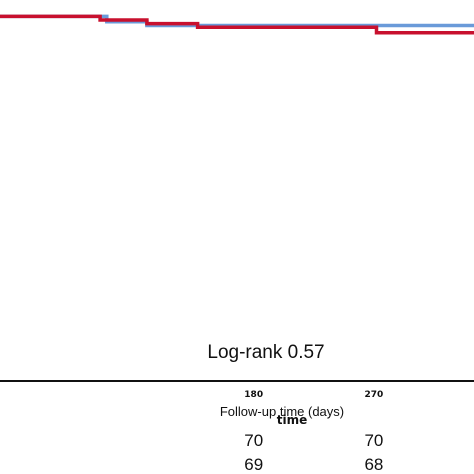 Image resolution: width=474 pixels, height=474 pixels. I want to click on risk-table-cell: 69, so click(253, 464).